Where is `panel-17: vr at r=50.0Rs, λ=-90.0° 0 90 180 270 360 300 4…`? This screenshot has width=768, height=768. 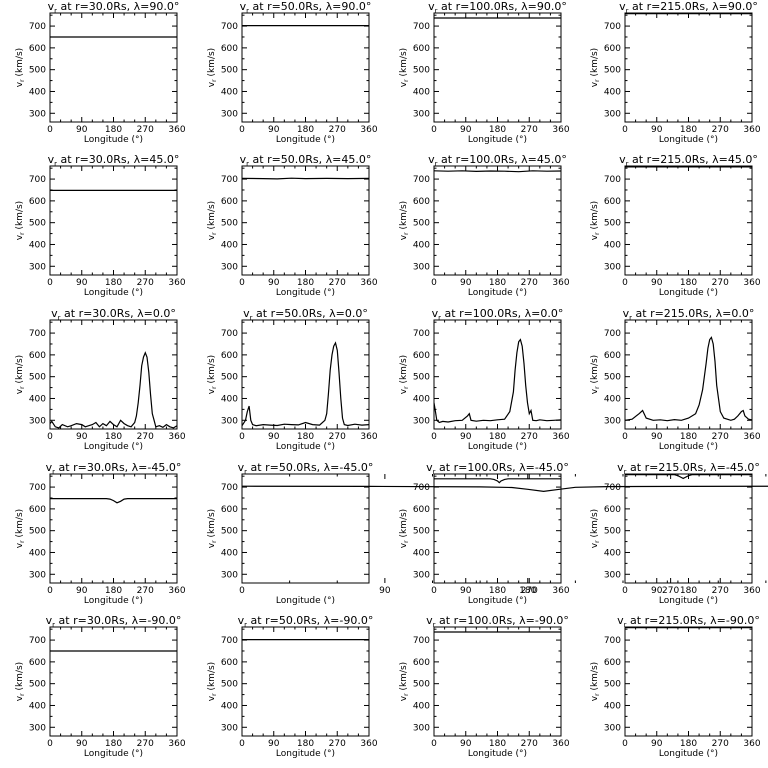
panel-17: vr at r=50.0Rs, λ=-90.0° 0 90 180 270 360 300 4… is located at coordinates (292, 686).